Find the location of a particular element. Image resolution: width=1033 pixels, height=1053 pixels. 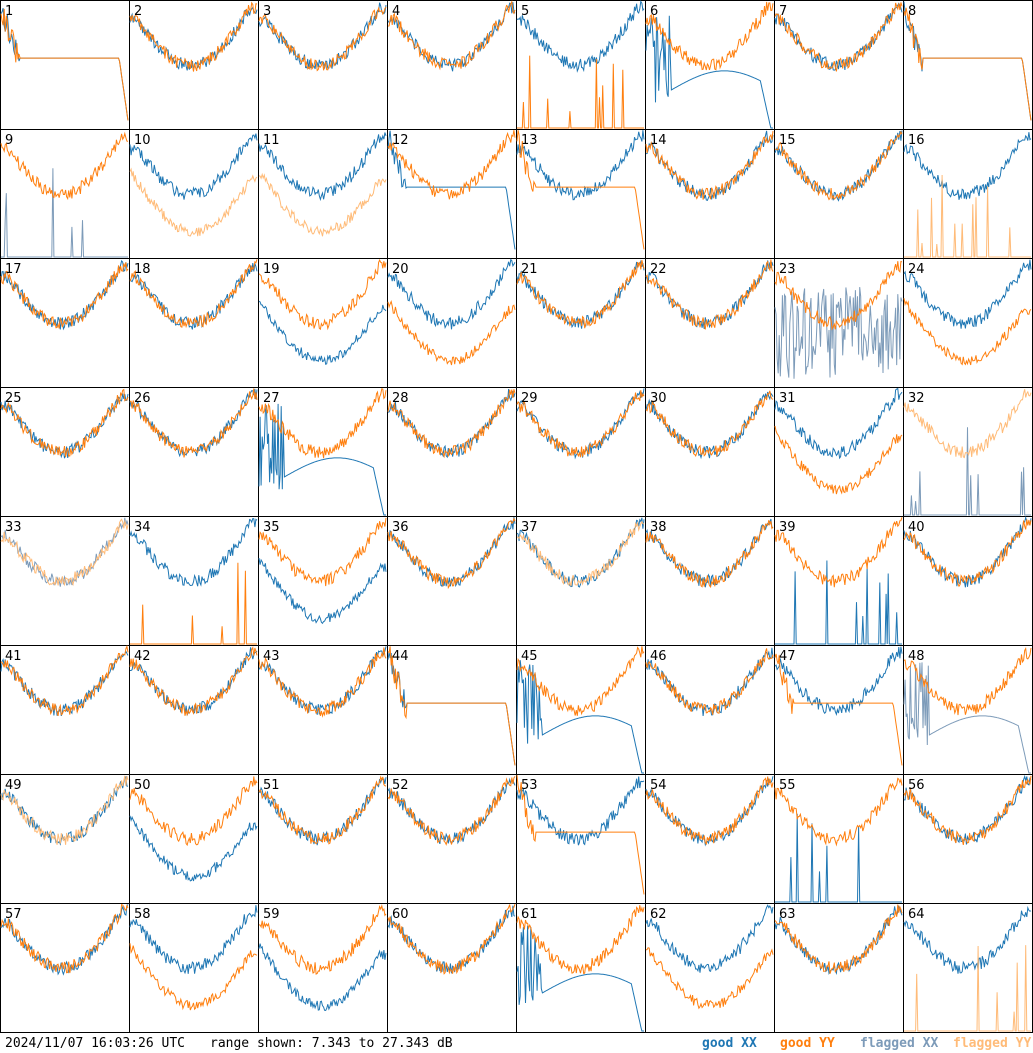

tile-32: 32 is located at coordinates (968, 452).